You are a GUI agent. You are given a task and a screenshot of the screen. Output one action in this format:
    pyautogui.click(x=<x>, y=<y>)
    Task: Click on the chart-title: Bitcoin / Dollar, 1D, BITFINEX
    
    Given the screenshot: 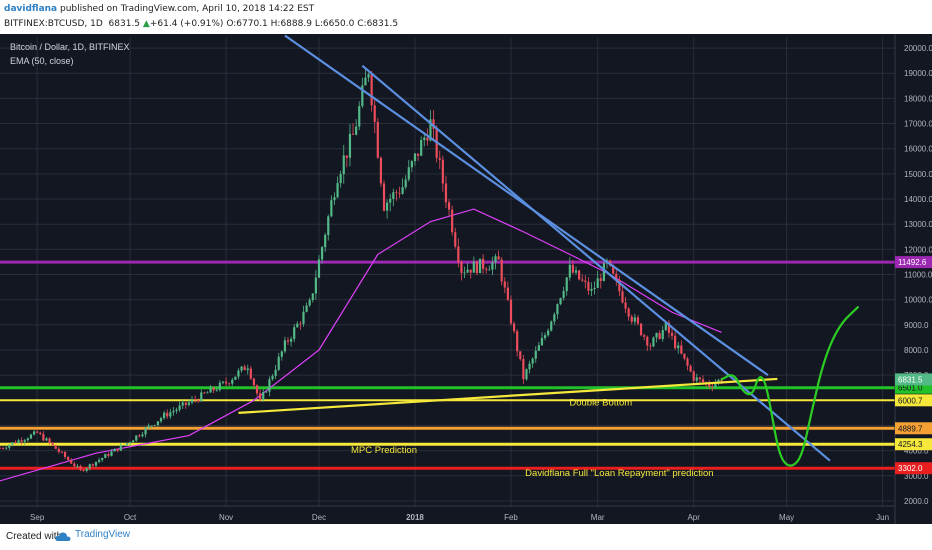 What is the action you would take?
    pyautogui.click(x=70, y=47)
    